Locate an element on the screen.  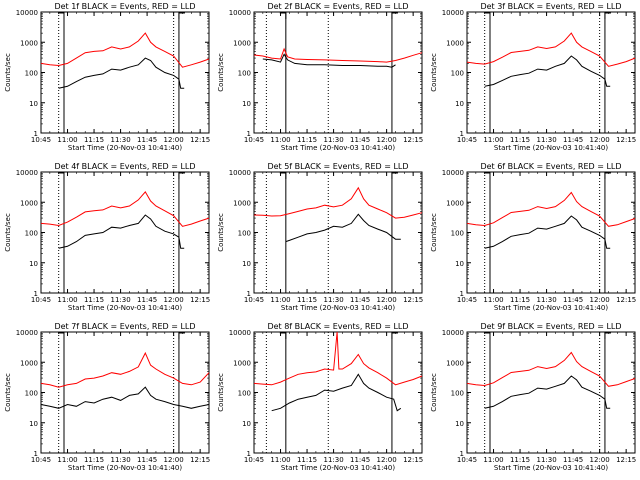
panel-title: Det 6f BLACK = Events, RED = LLD is located at coordinates (550, 166).